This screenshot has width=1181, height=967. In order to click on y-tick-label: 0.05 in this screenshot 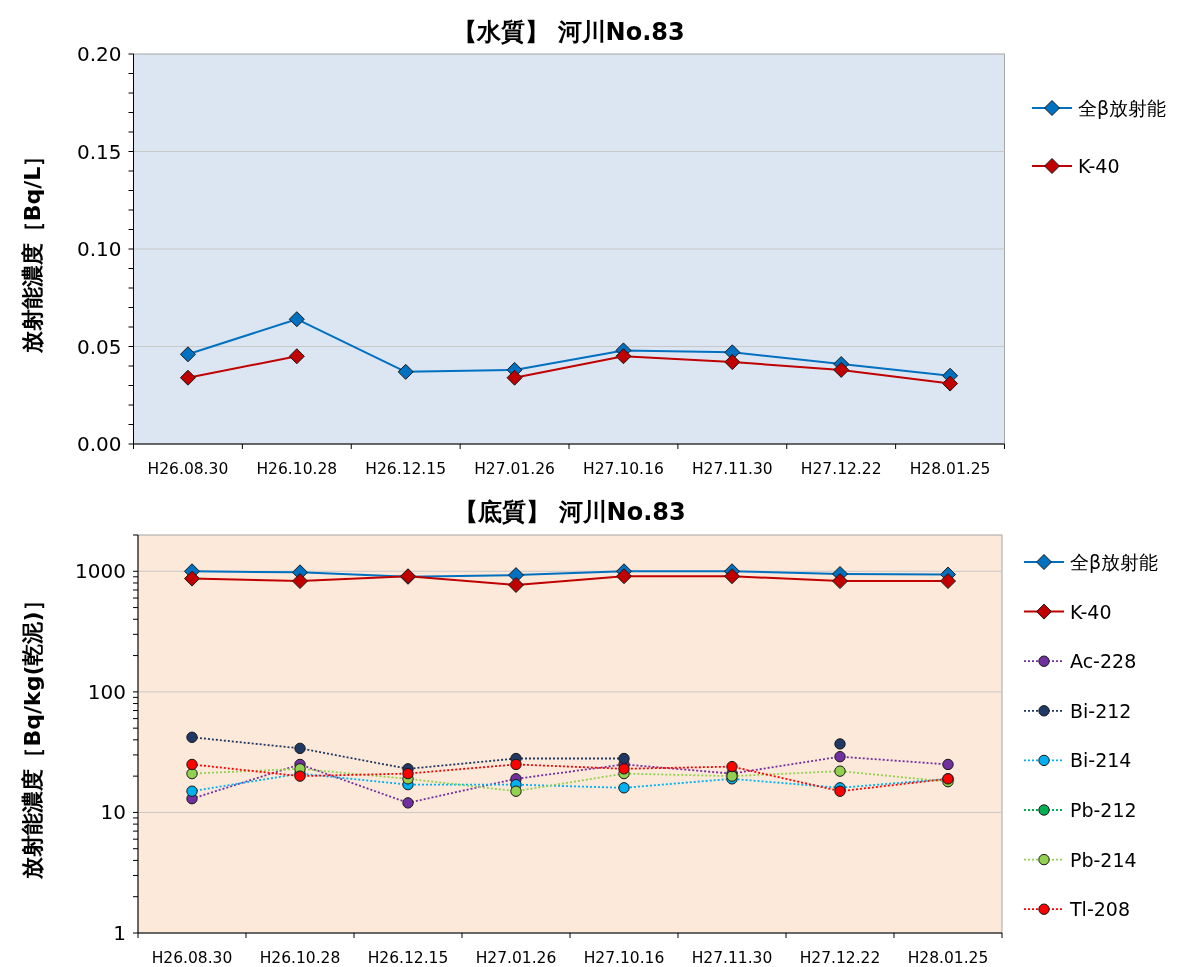, I will do `click(99, 346)`.